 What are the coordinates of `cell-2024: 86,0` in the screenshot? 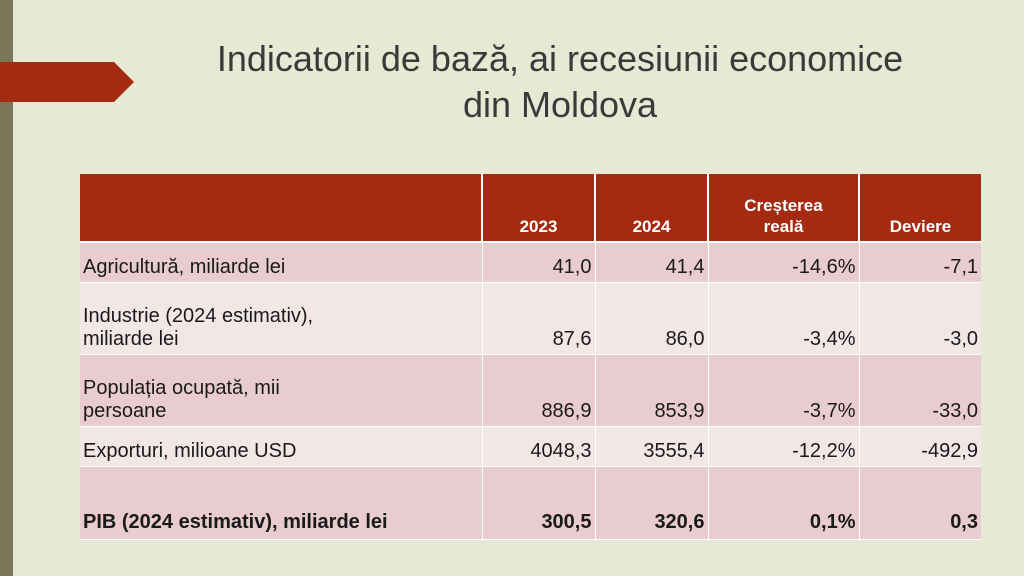 It's located at (652, 318).